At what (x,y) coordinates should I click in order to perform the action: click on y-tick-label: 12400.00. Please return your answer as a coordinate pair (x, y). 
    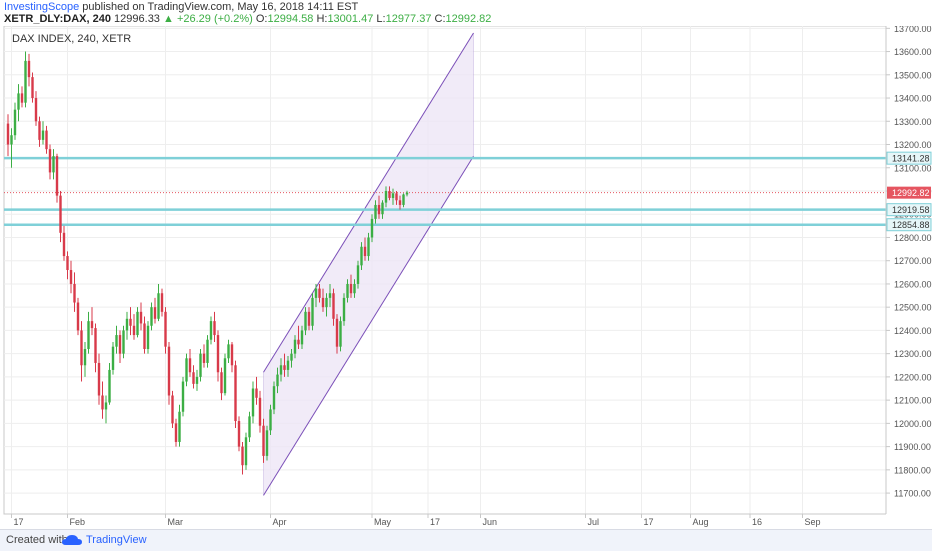
    Looking at the image, I should click on (913, 331).